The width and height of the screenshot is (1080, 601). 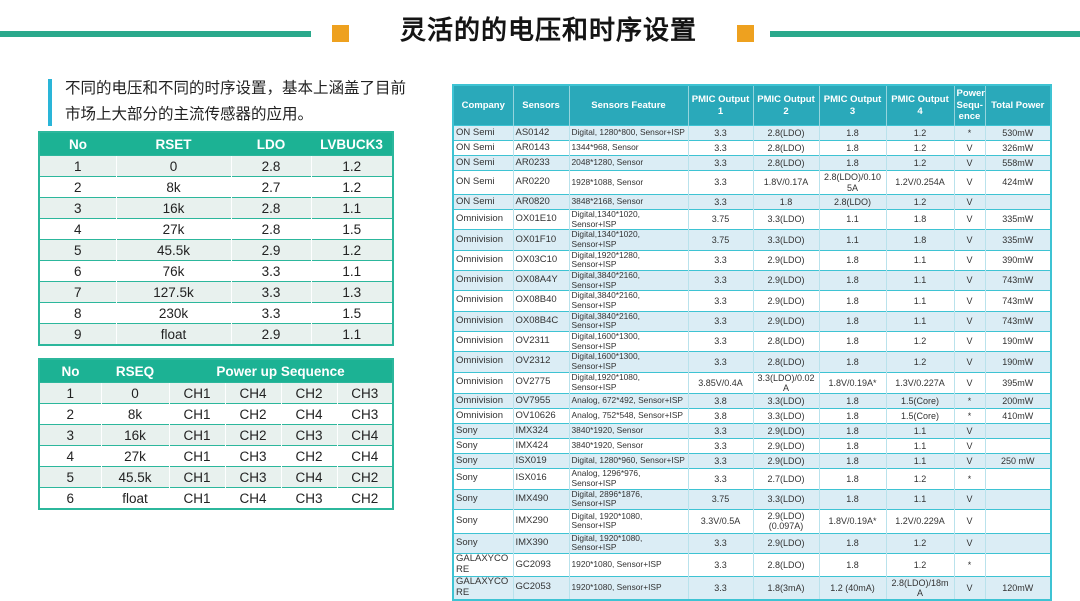 What do you see at coordinates (173, 166) in the screenshot?
I see `table-cell: 0` at bounding box center [173, 166].